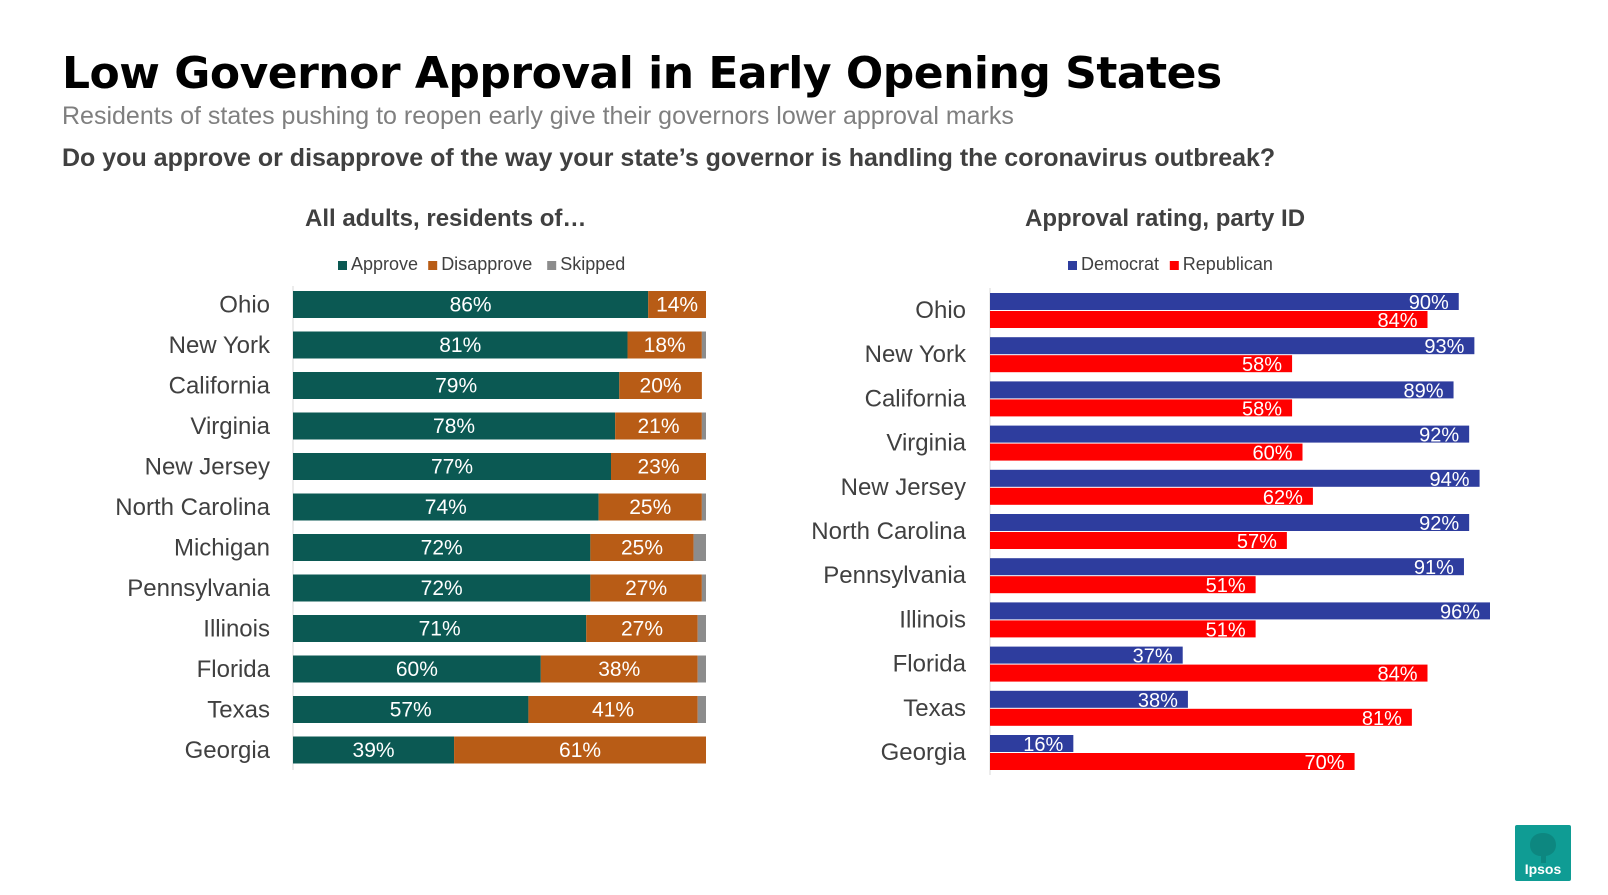 The width and height of the screenshot is (1608, 895). I want to click on bar-democrat-california, so click(1222, 390).